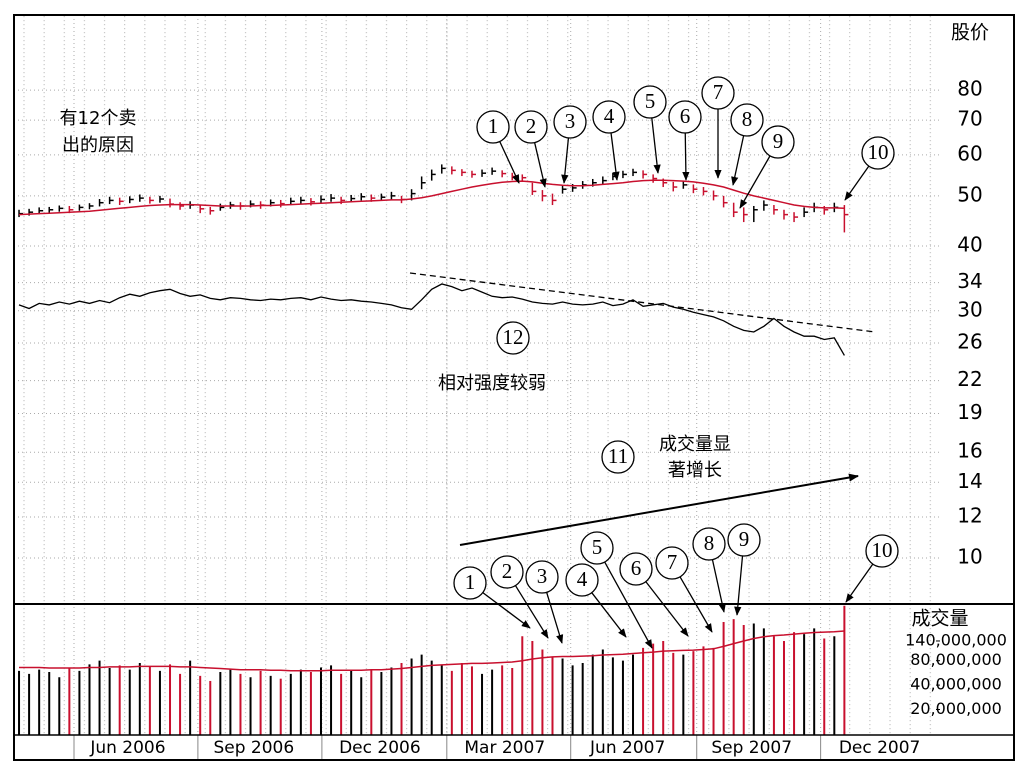  What do you see at coordinates (253, 748) in the screenshot?
I see `x-tick-label: Sep 2006` at bounding box center [253, 748].